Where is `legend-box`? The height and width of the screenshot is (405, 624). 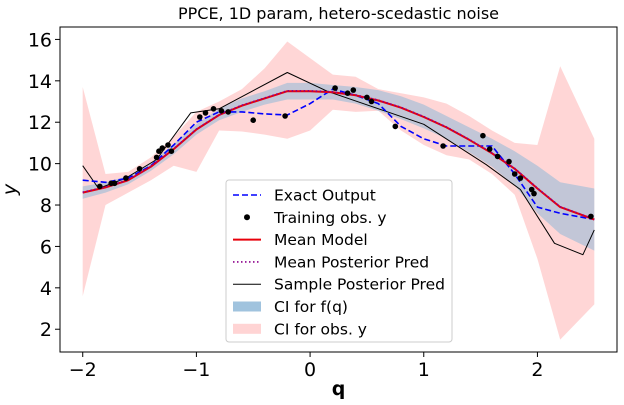 legend-box is located at coordinates (339, 261).